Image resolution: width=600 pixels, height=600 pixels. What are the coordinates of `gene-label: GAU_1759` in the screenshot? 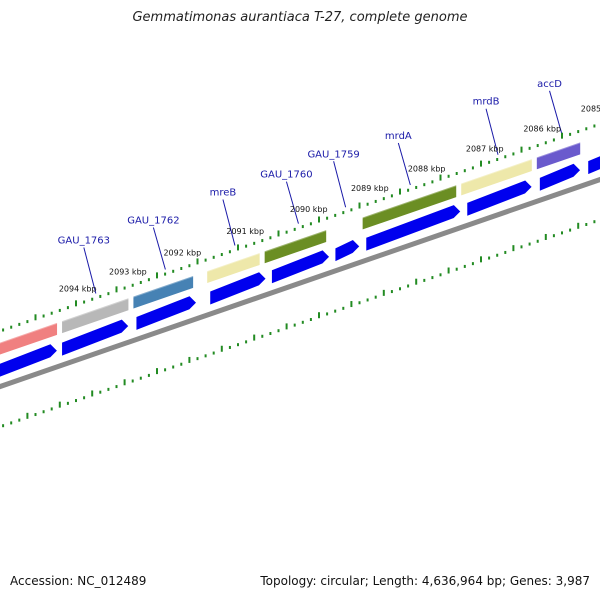 It's located at (333, 154).